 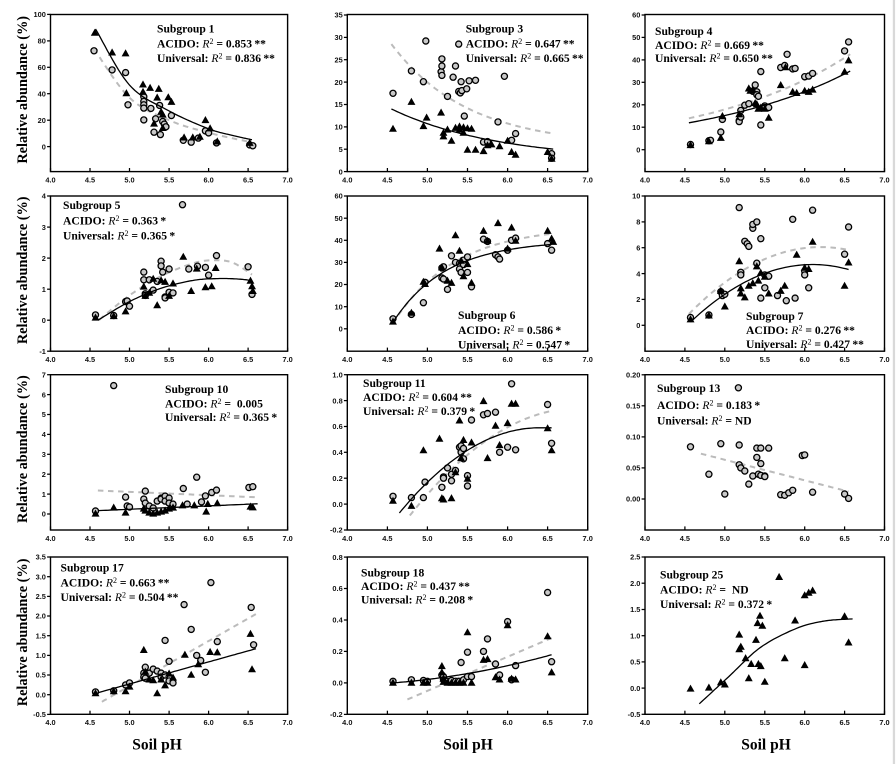 I want to click on svg-text: ACIDO: R2 = 0.853 **, so click(x=211, y=44).